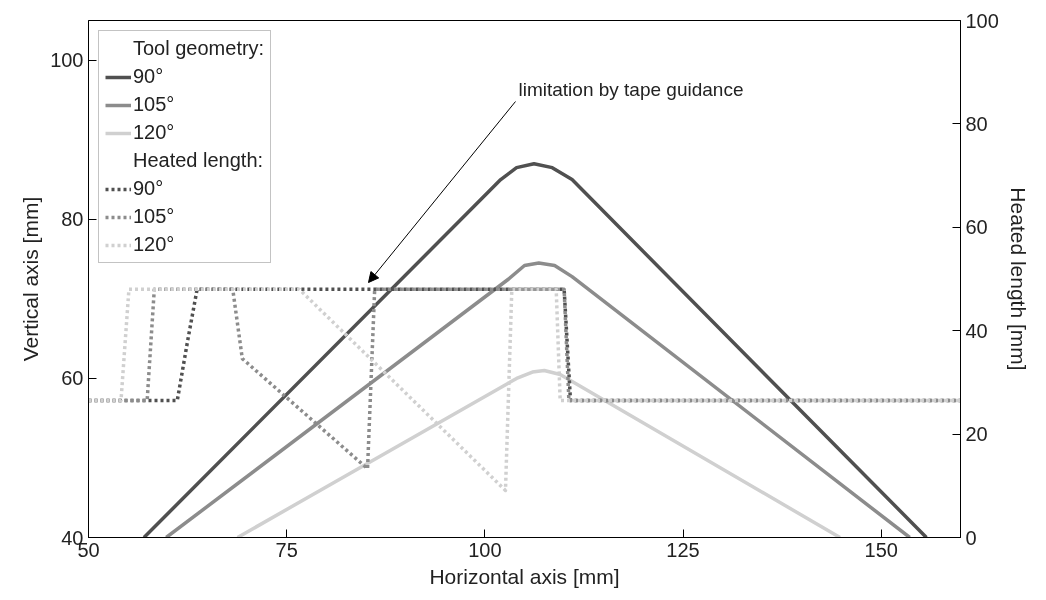 This screenshot has width=1046, height=600. Describe the element at coordinates (1018, 279) in the screenshot. I see `y2-axis-title: Heated length [mm]` at that location.